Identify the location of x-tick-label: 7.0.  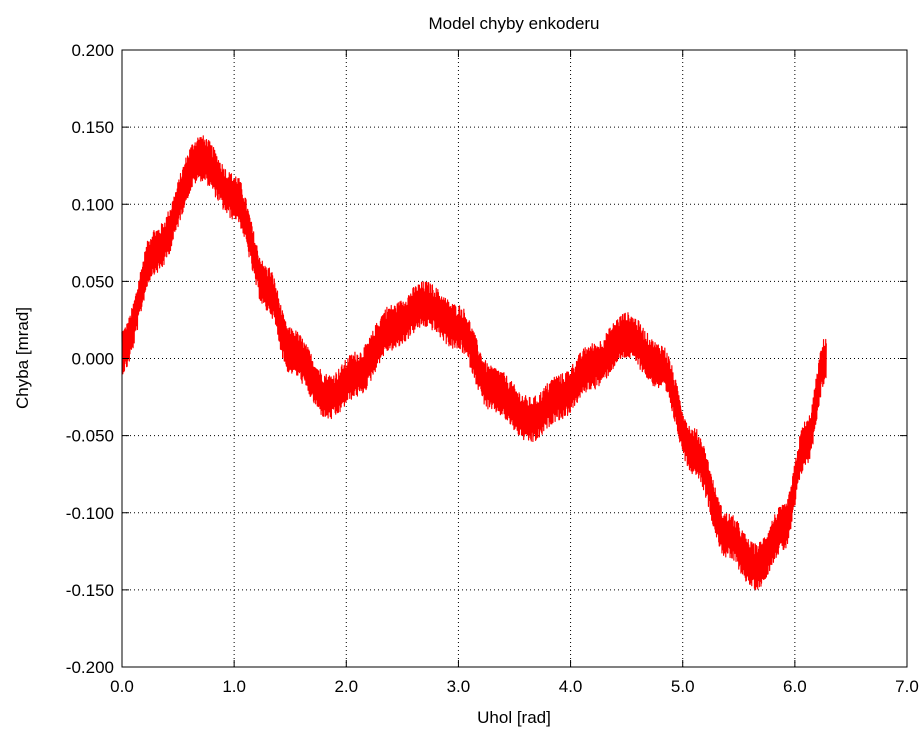
(907, 686).